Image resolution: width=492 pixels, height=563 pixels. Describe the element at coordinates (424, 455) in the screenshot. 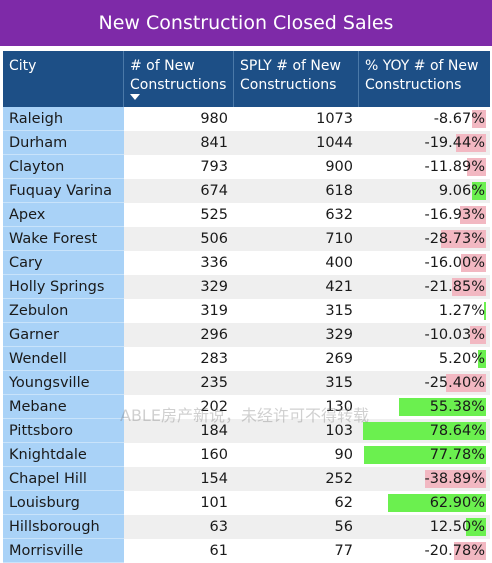

I see `cell-yoy: 77.78%` at that location.